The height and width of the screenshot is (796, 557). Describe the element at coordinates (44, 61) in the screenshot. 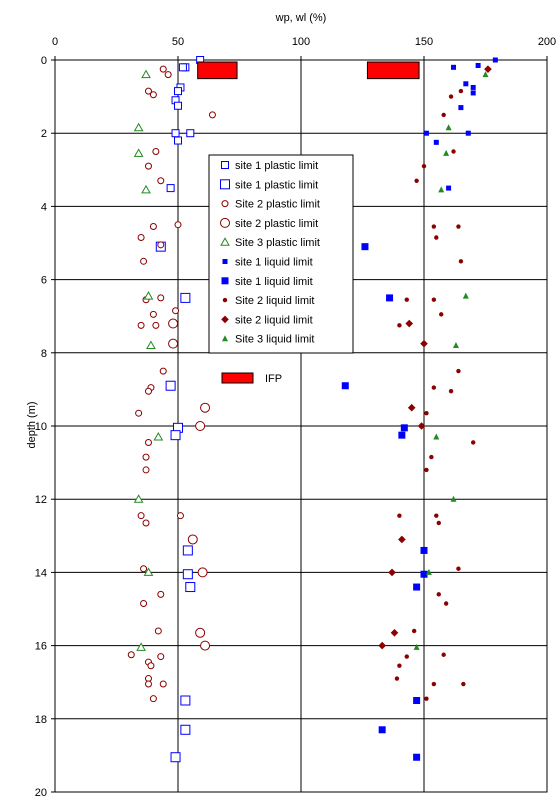

I see `y-tick-label: 0` at that location.